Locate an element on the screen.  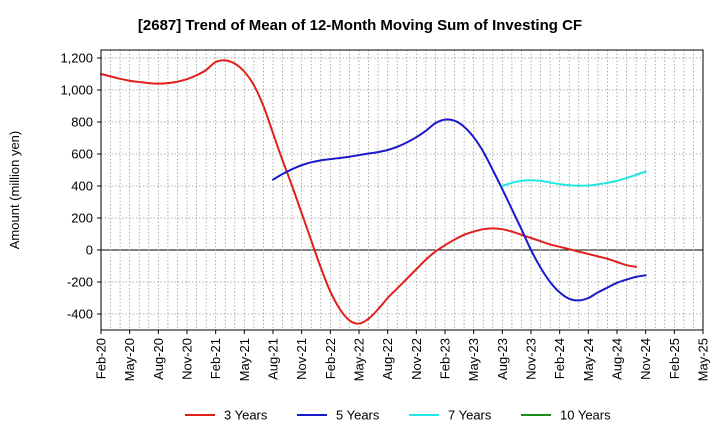
y-axis-ticks: -400 -200 0 200 400 600 800 1,000 1,200 is located at coordinates (80, 186).